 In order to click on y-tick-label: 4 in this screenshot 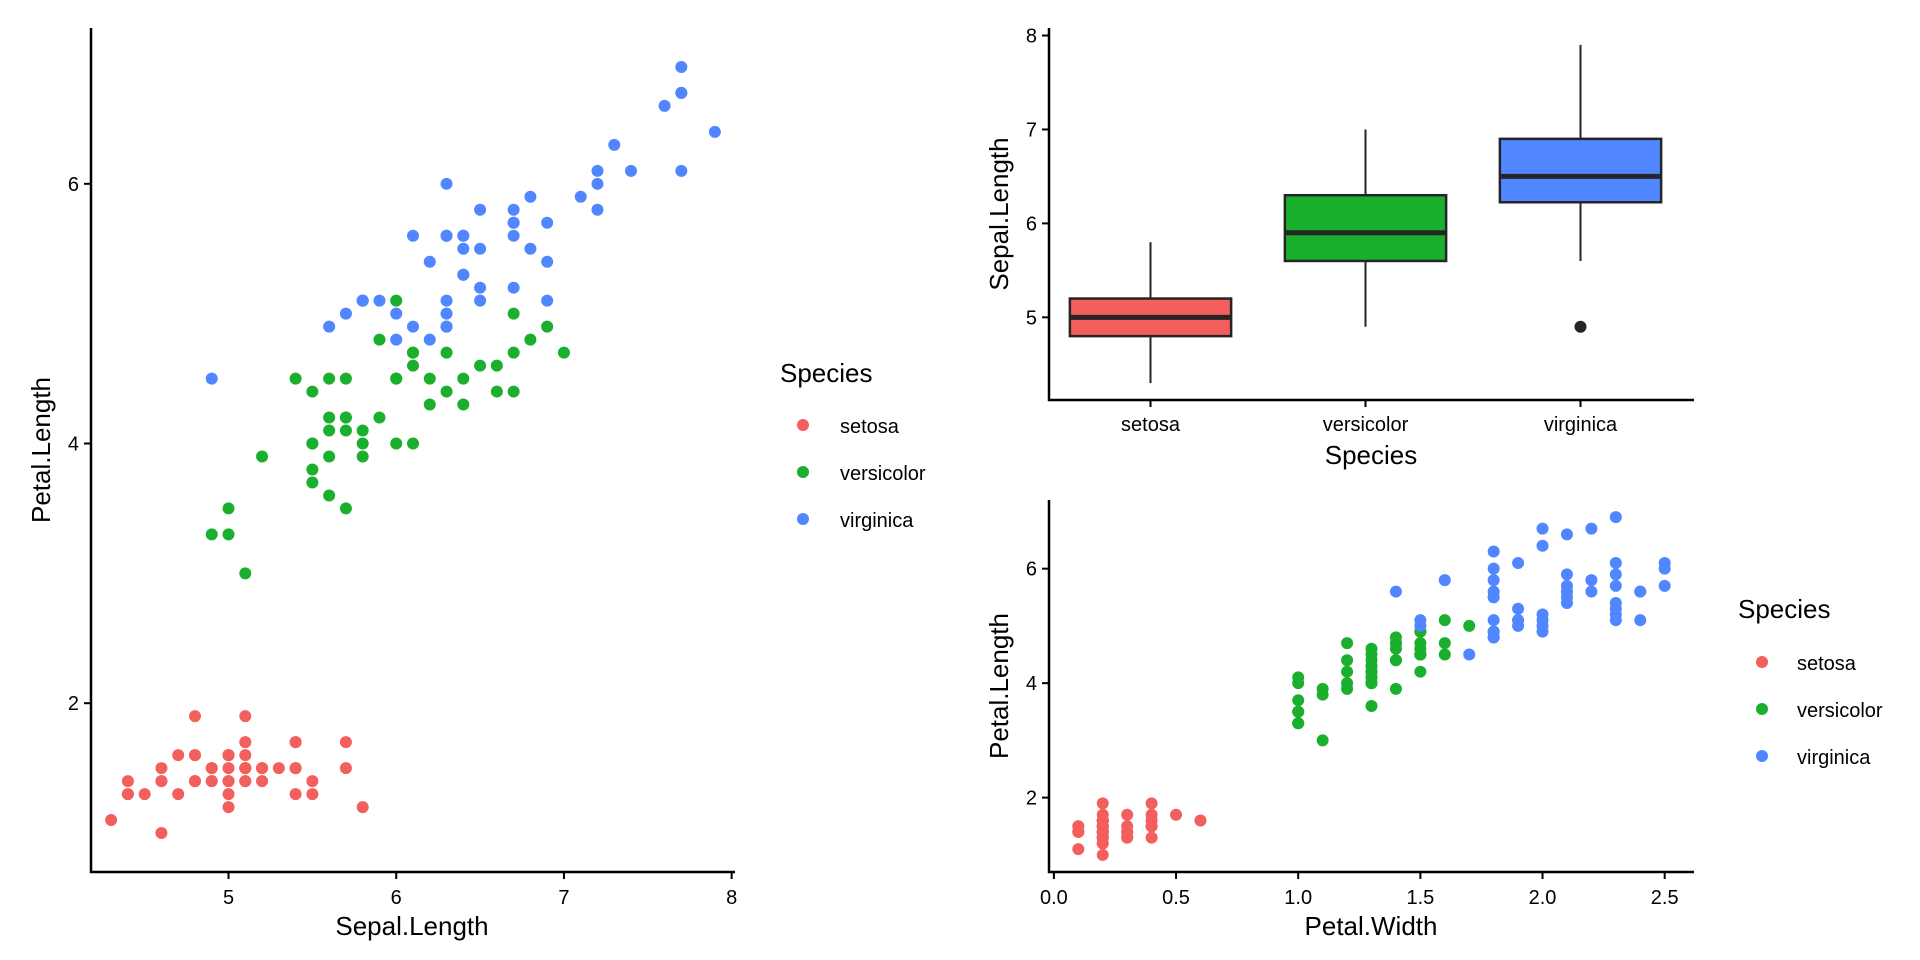, I will do `click(1031, 684)`.